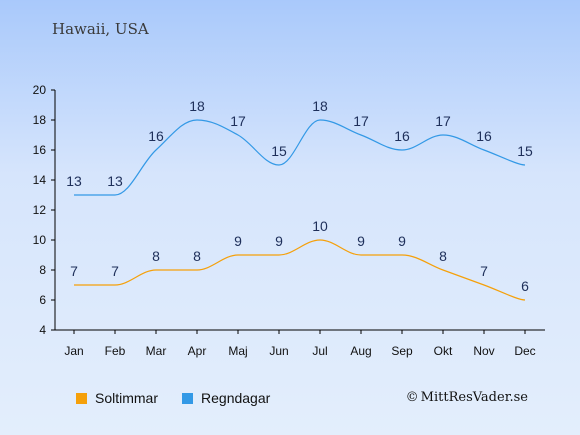  I want to click on legend-swatch-regndagar, so click(188, 398).